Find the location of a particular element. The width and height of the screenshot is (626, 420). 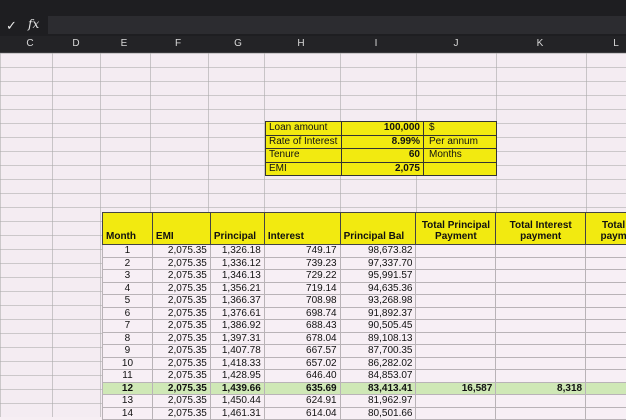

table-cell: 749.17 is located at coordinates (302, 251).